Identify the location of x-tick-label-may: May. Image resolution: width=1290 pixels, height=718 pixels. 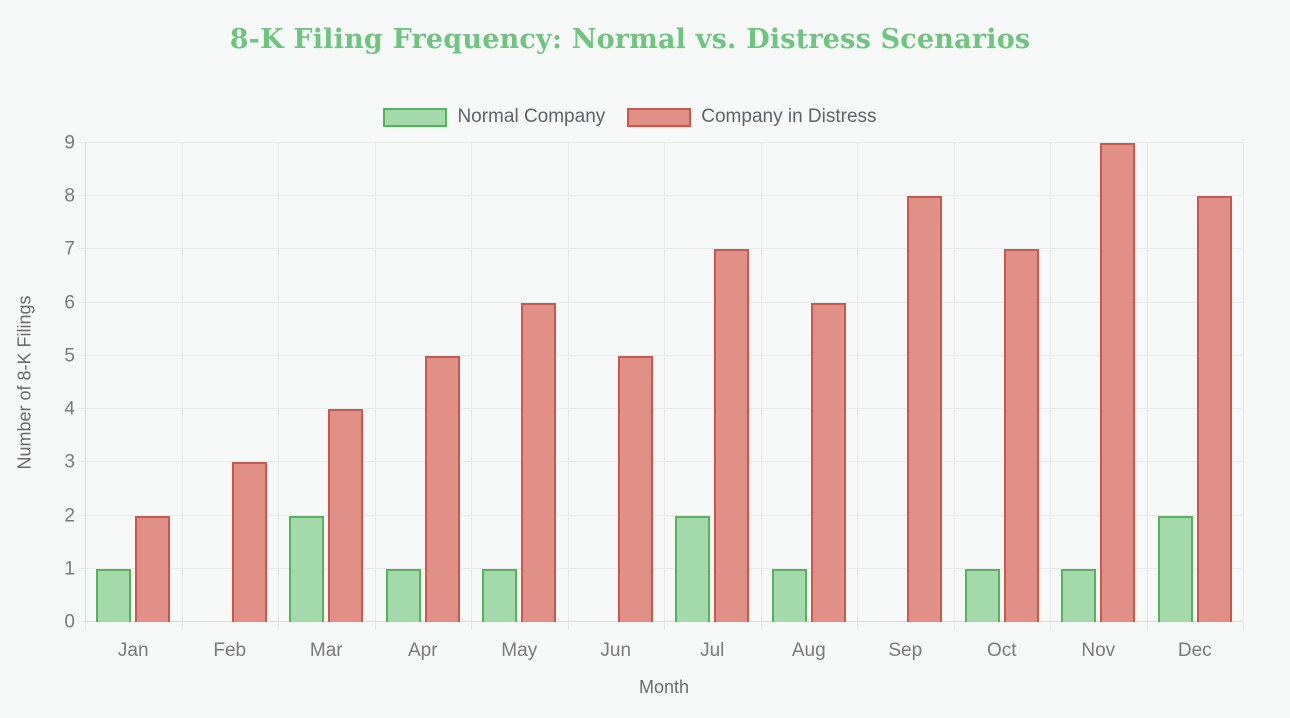
(519, 650).